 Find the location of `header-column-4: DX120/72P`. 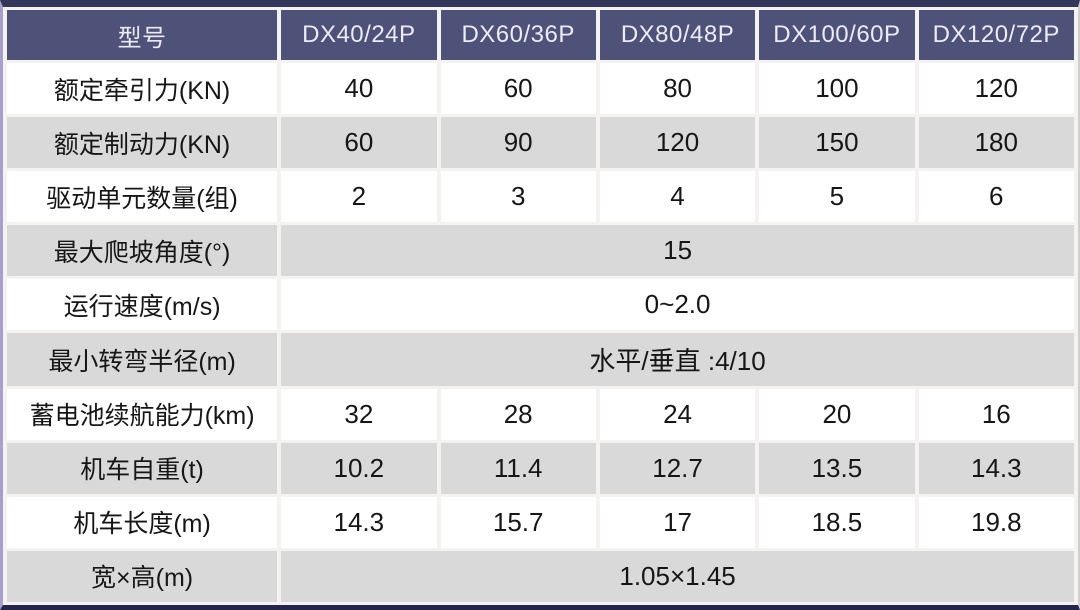

header-column-4: DX120/72P is located at coordinates (996, 35).